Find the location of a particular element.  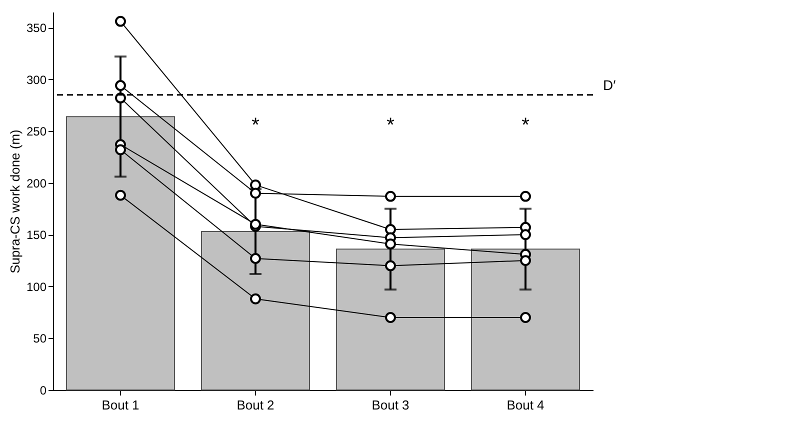

y-tick-label: 200 is located at coordinates (36, 183).